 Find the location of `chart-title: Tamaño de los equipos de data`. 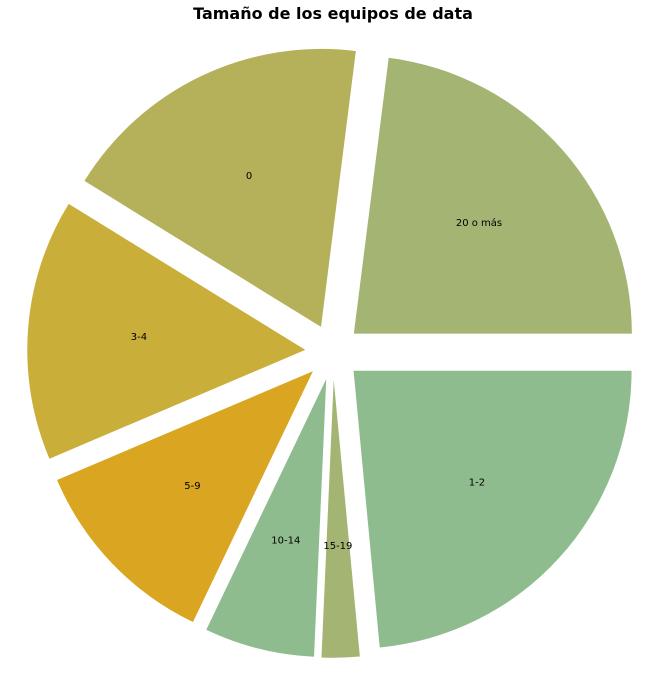

chart-title: Tamaño de los equipos de data is located at coordinates (333, 13).